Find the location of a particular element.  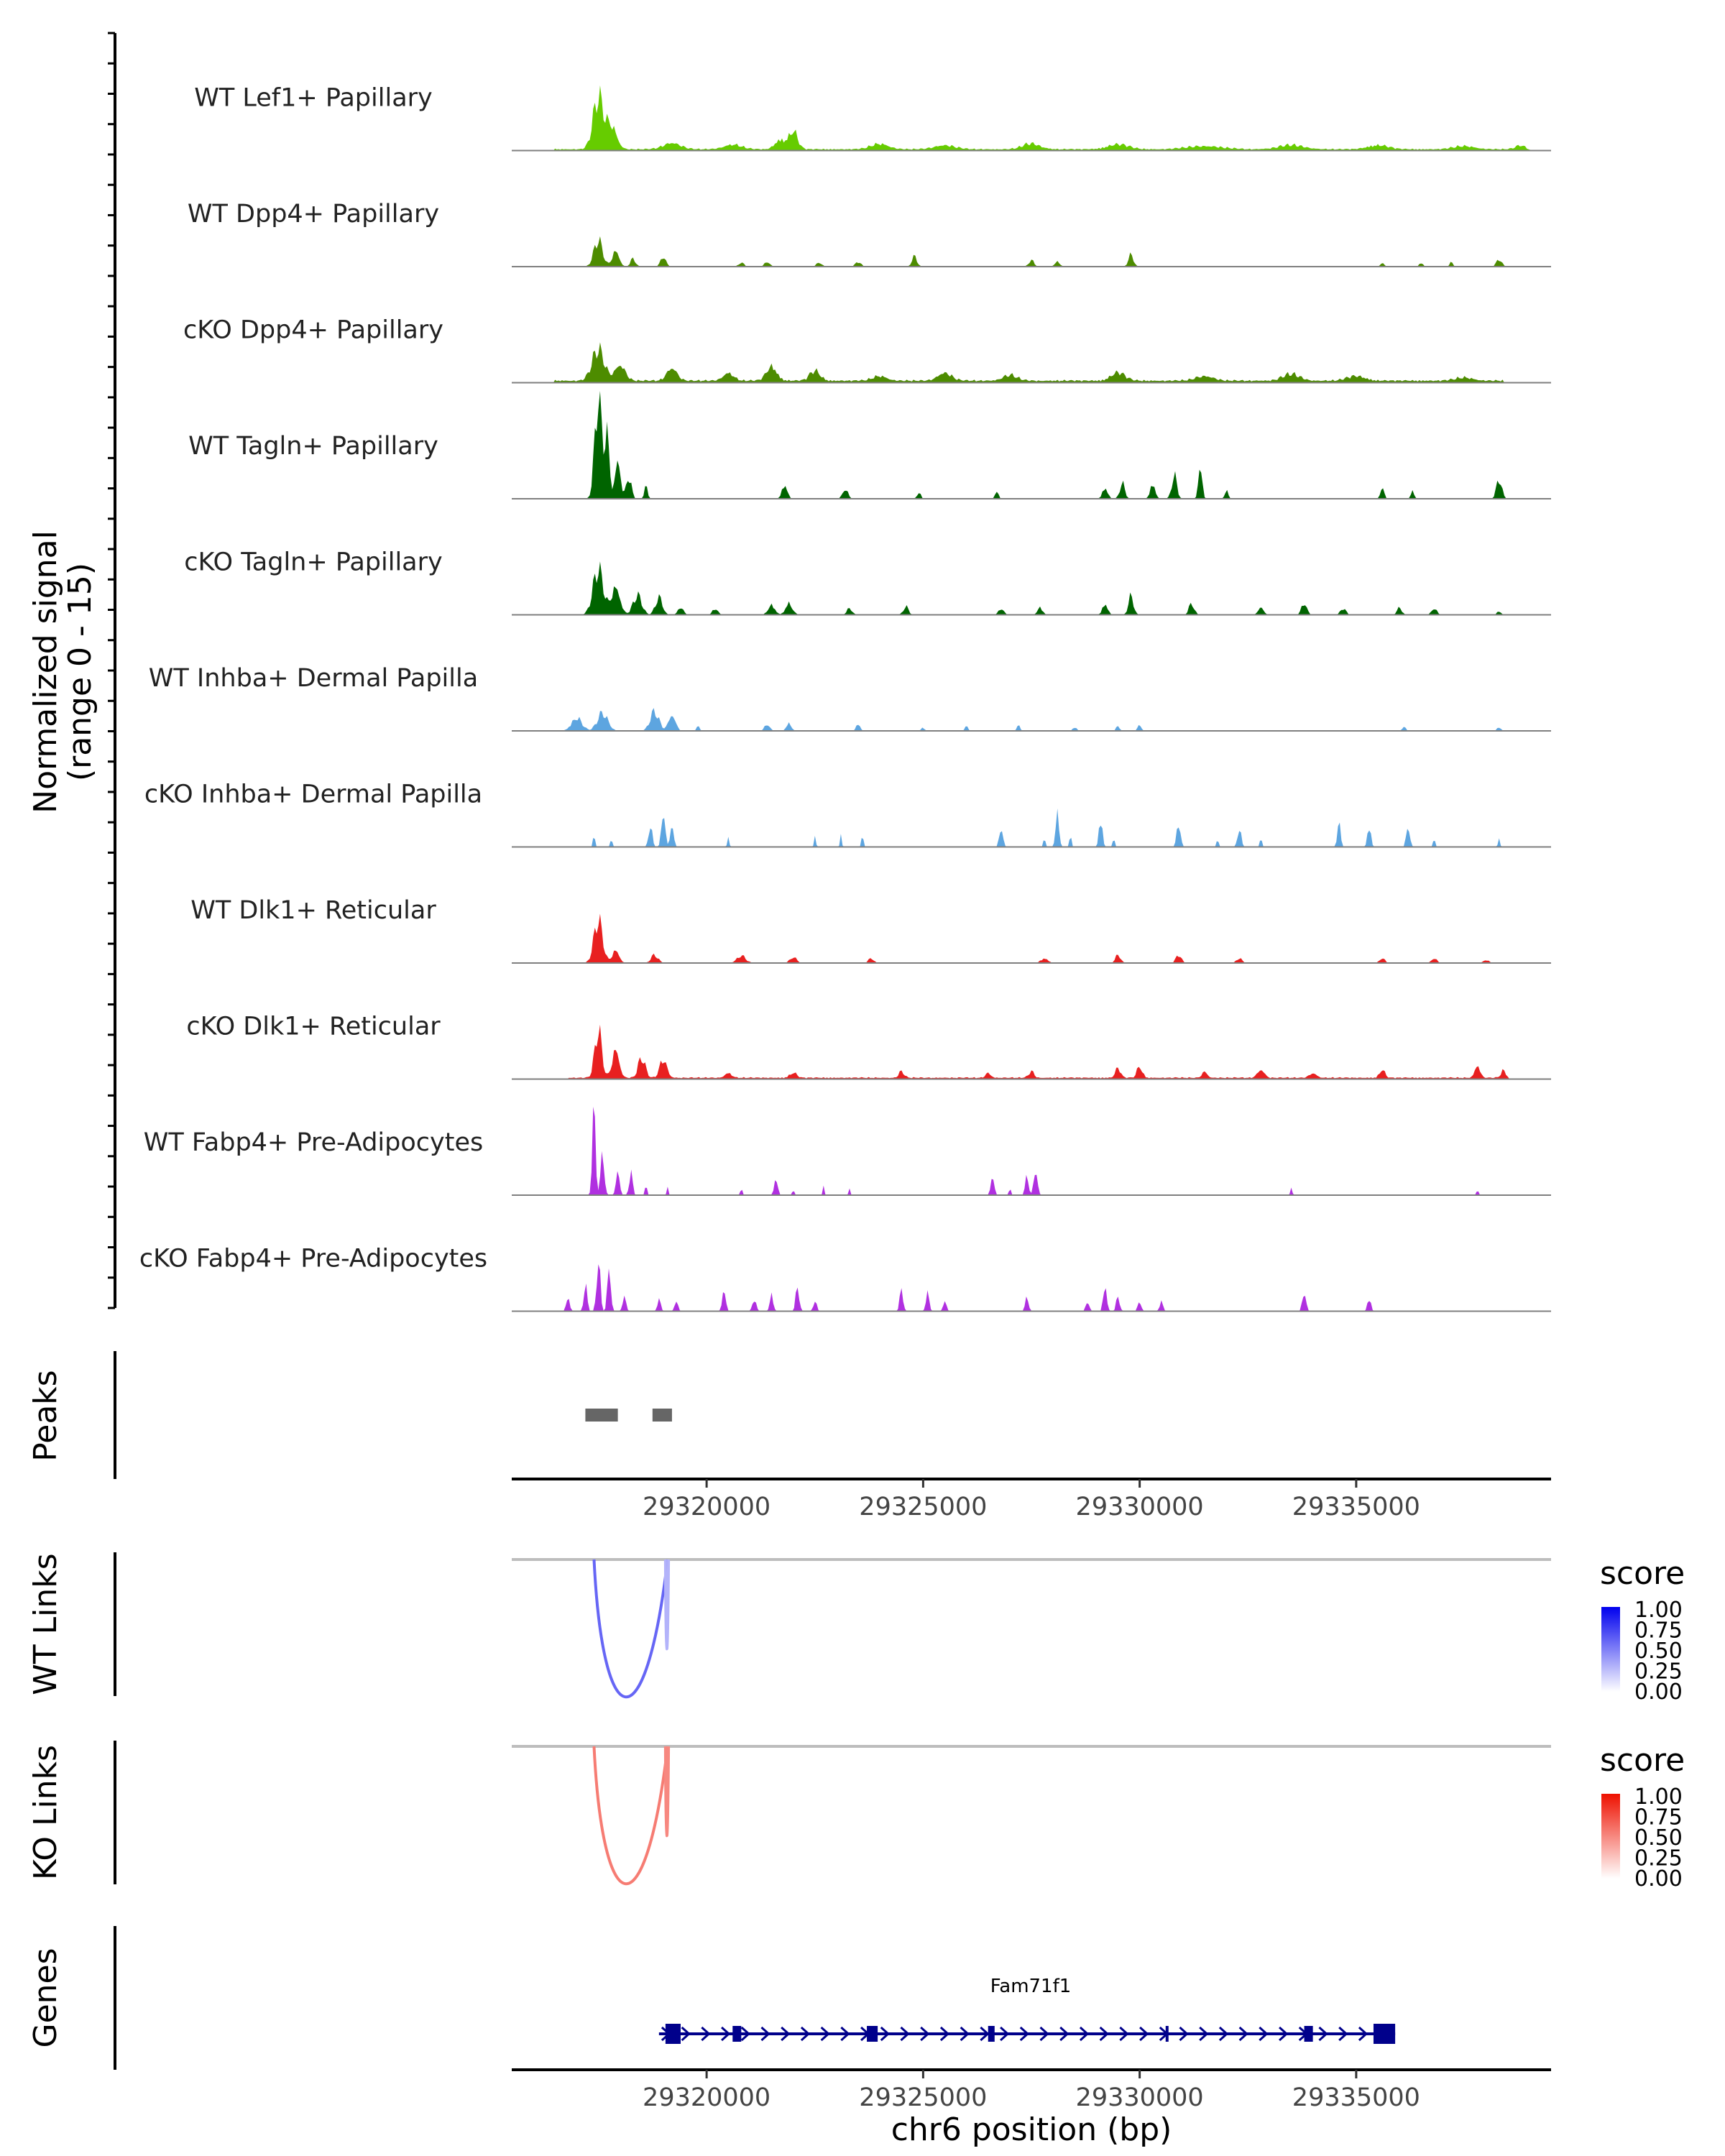

coverage-track: cKO Fabp4+ Pre-Adipocytes is located at coordinates (845, 1279).